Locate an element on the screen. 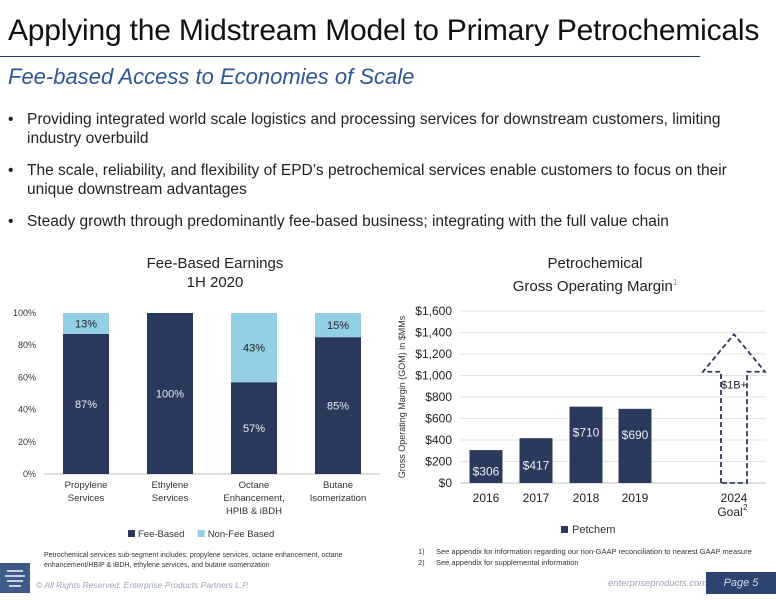 The image size is (776, 600). gom-chart-title-text: Gross Operating Margin is located at coordinates (592, 286).